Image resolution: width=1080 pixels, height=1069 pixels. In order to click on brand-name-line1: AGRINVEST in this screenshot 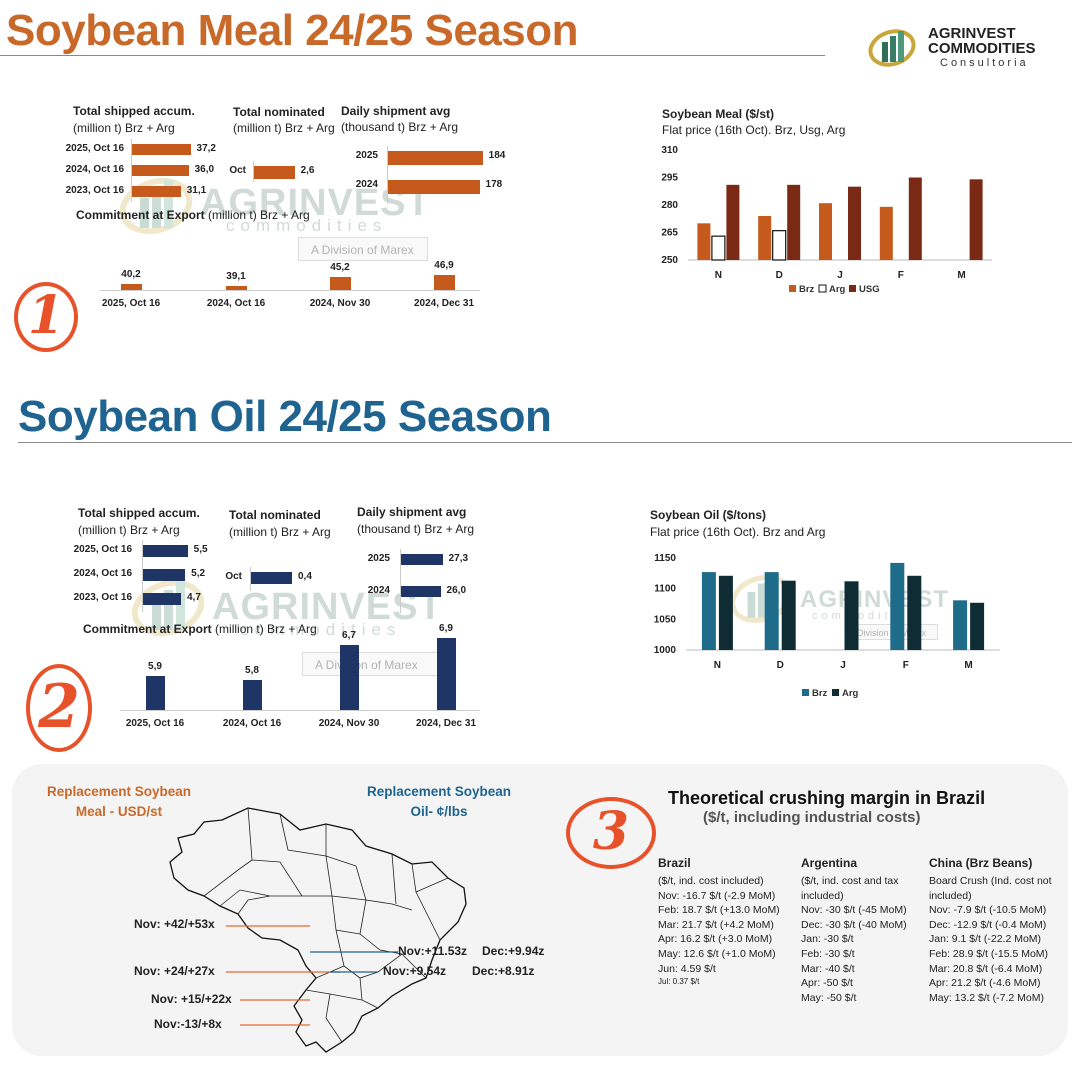, I will do `click(972, 33)`.